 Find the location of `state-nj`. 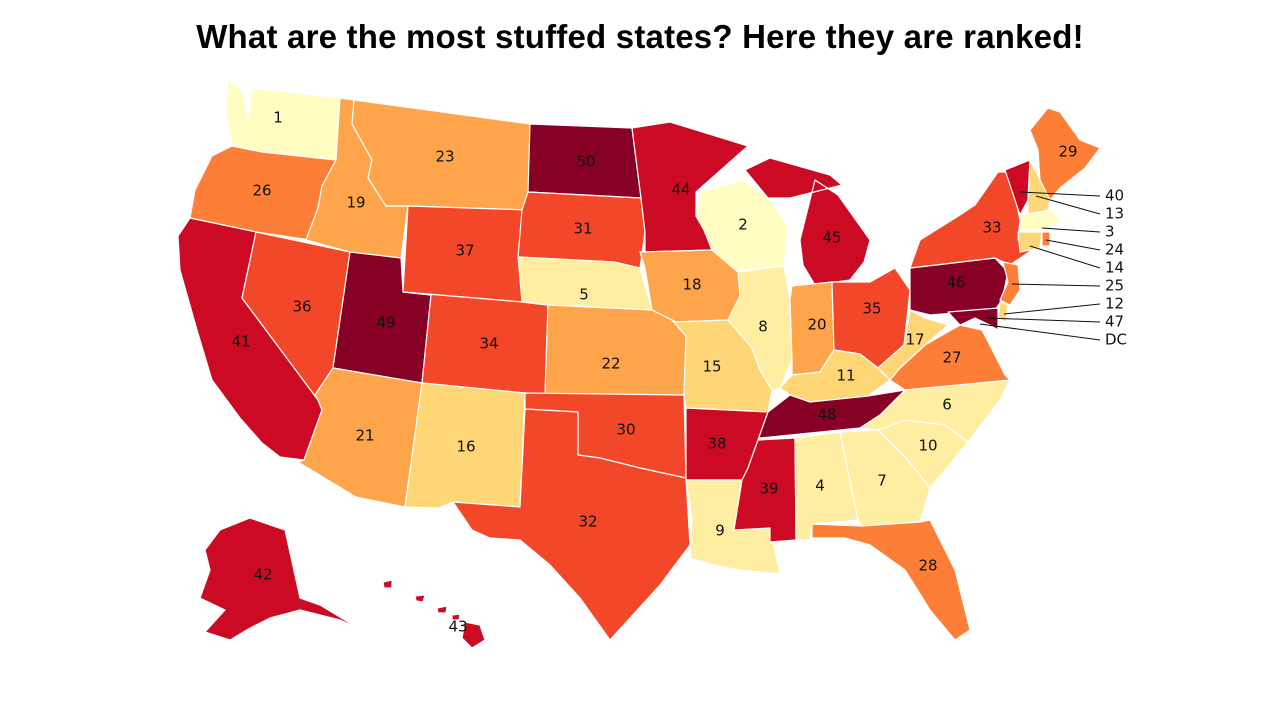

state-nj is located at coordinates (1010, 283).